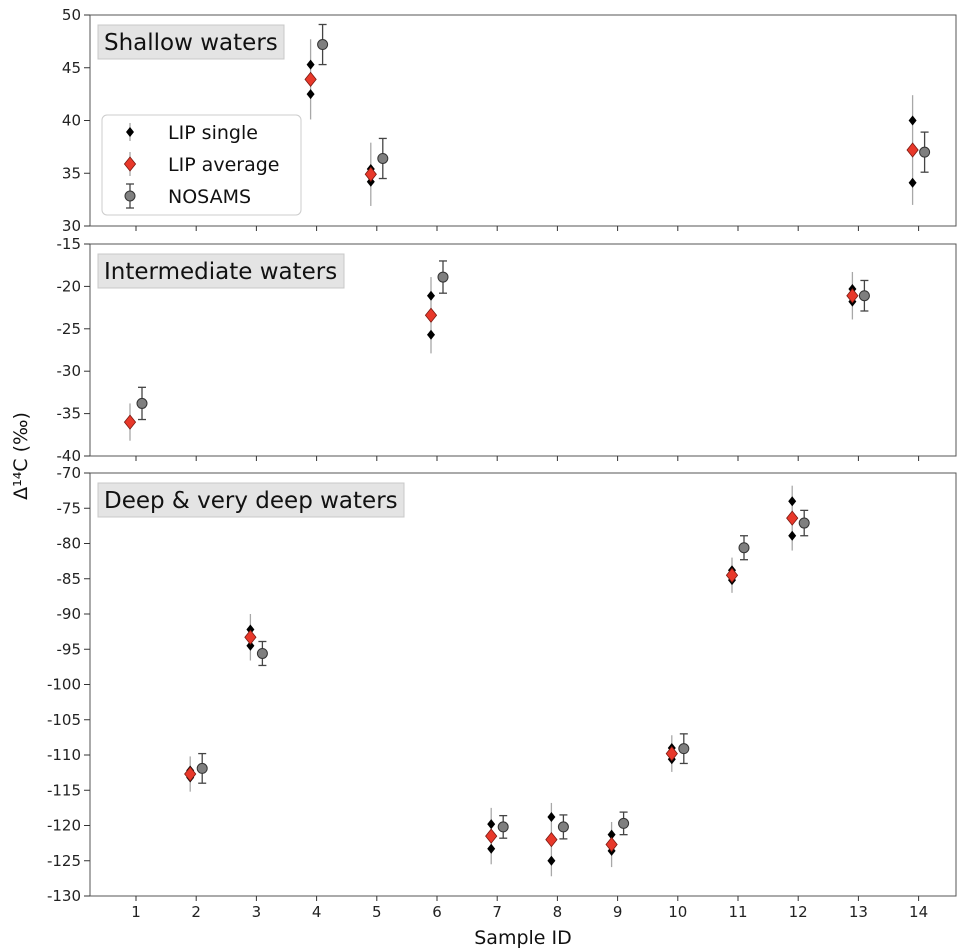 The width and height of the screenshot is (958, 949). Describe the element at coordinates (69, 579) in the screenshot. I see `y-tick-label: -85` at that location.